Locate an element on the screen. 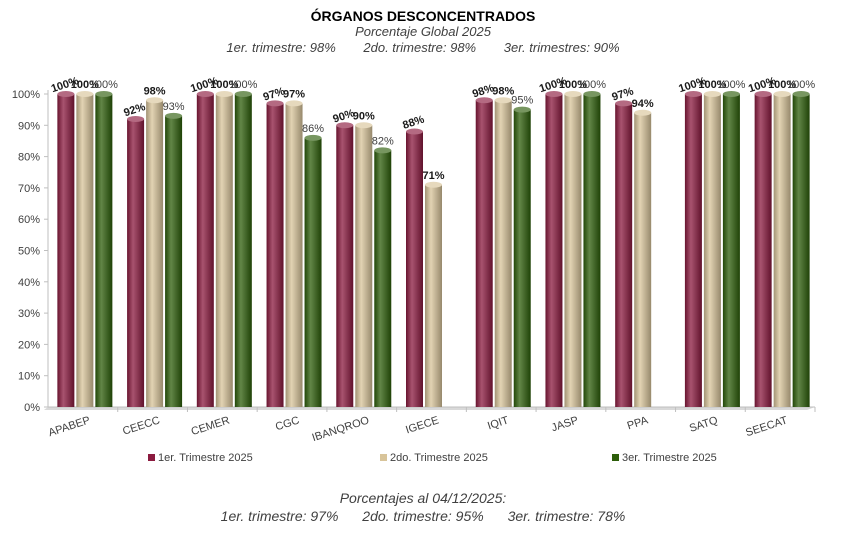 Image resolution: width=846 pixels, height=537 pixels. y-tick-label: 0% is located at coordinates (32, 408).